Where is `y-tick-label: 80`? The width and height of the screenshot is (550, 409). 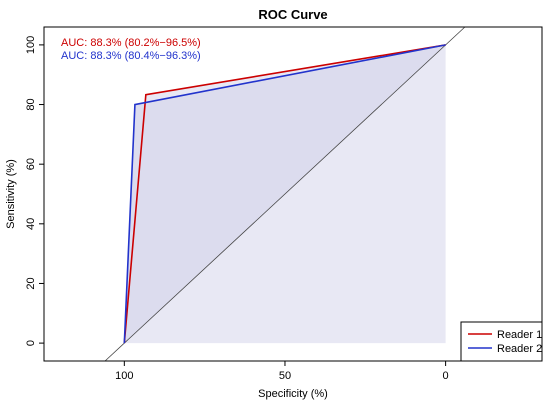 y-tick-label: 80 is located at coordinates (31, 104).